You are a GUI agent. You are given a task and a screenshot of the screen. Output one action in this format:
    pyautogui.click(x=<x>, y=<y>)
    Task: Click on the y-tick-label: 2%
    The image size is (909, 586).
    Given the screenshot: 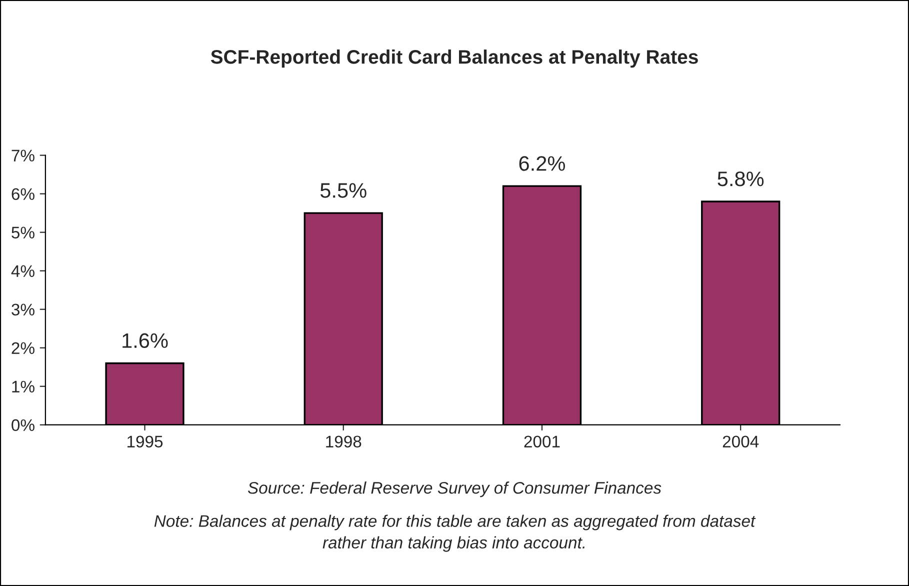 What is the action you would take?
    pyautogui.click(x=23, y=348)
    